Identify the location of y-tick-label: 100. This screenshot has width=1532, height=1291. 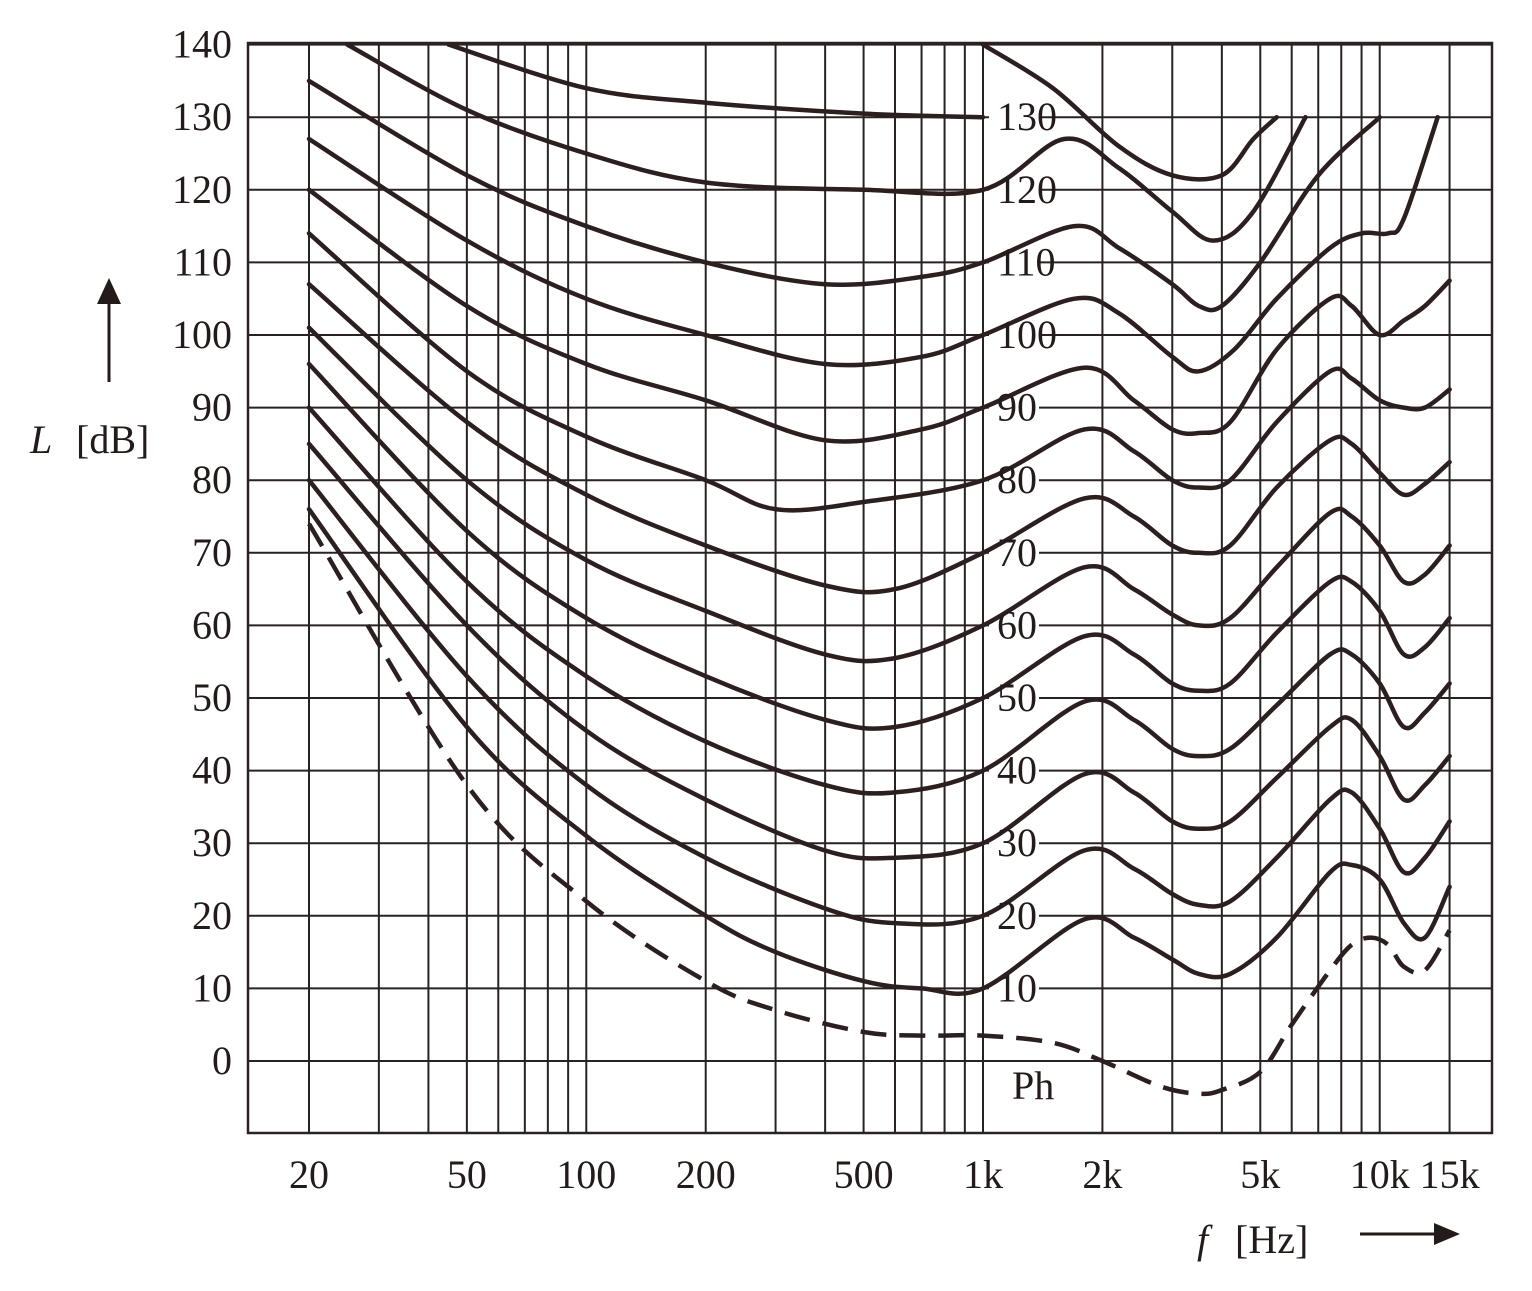
(202, 334).